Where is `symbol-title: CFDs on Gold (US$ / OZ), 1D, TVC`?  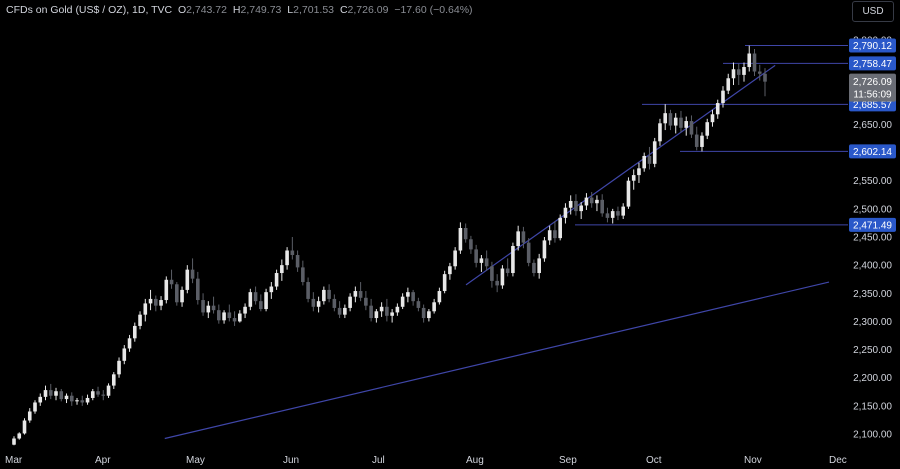 symbol-title: CFDs on Gold (US$ / OZ), 1D, TVC is located at coordinates (89, 10).